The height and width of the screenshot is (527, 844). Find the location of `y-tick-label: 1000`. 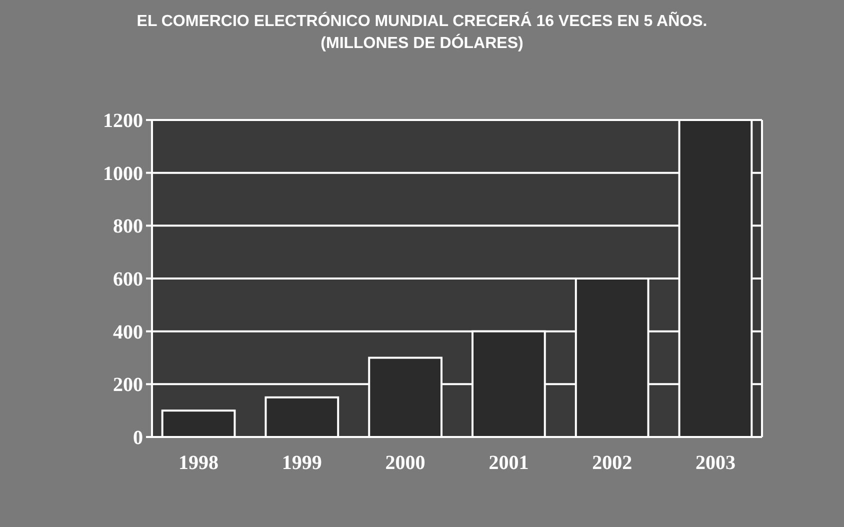

y-tick-label: 1000 is located at coordinates (123, 173).